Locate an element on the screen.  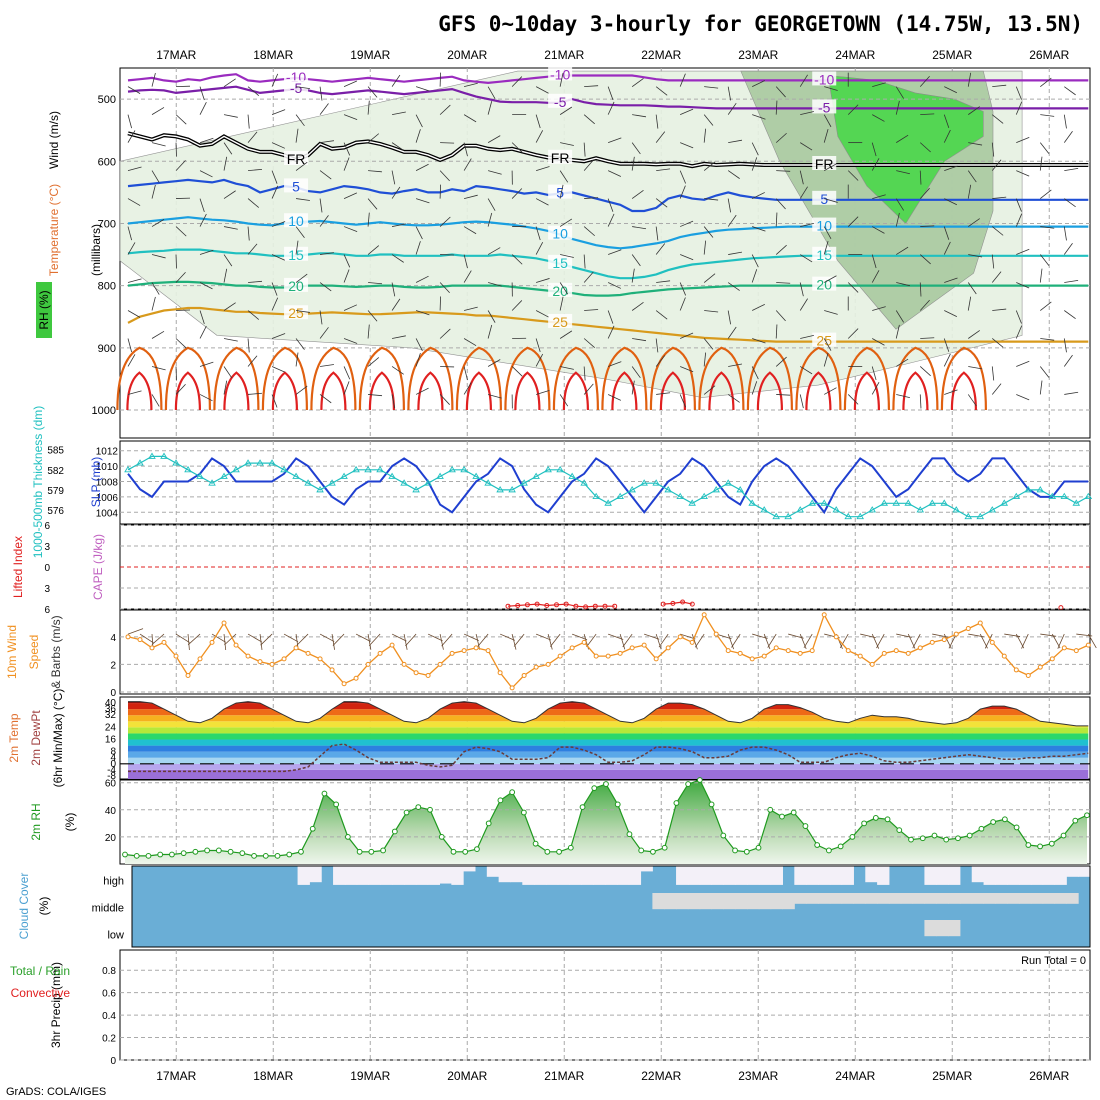
temp-band is located at coordinates (608, 702).